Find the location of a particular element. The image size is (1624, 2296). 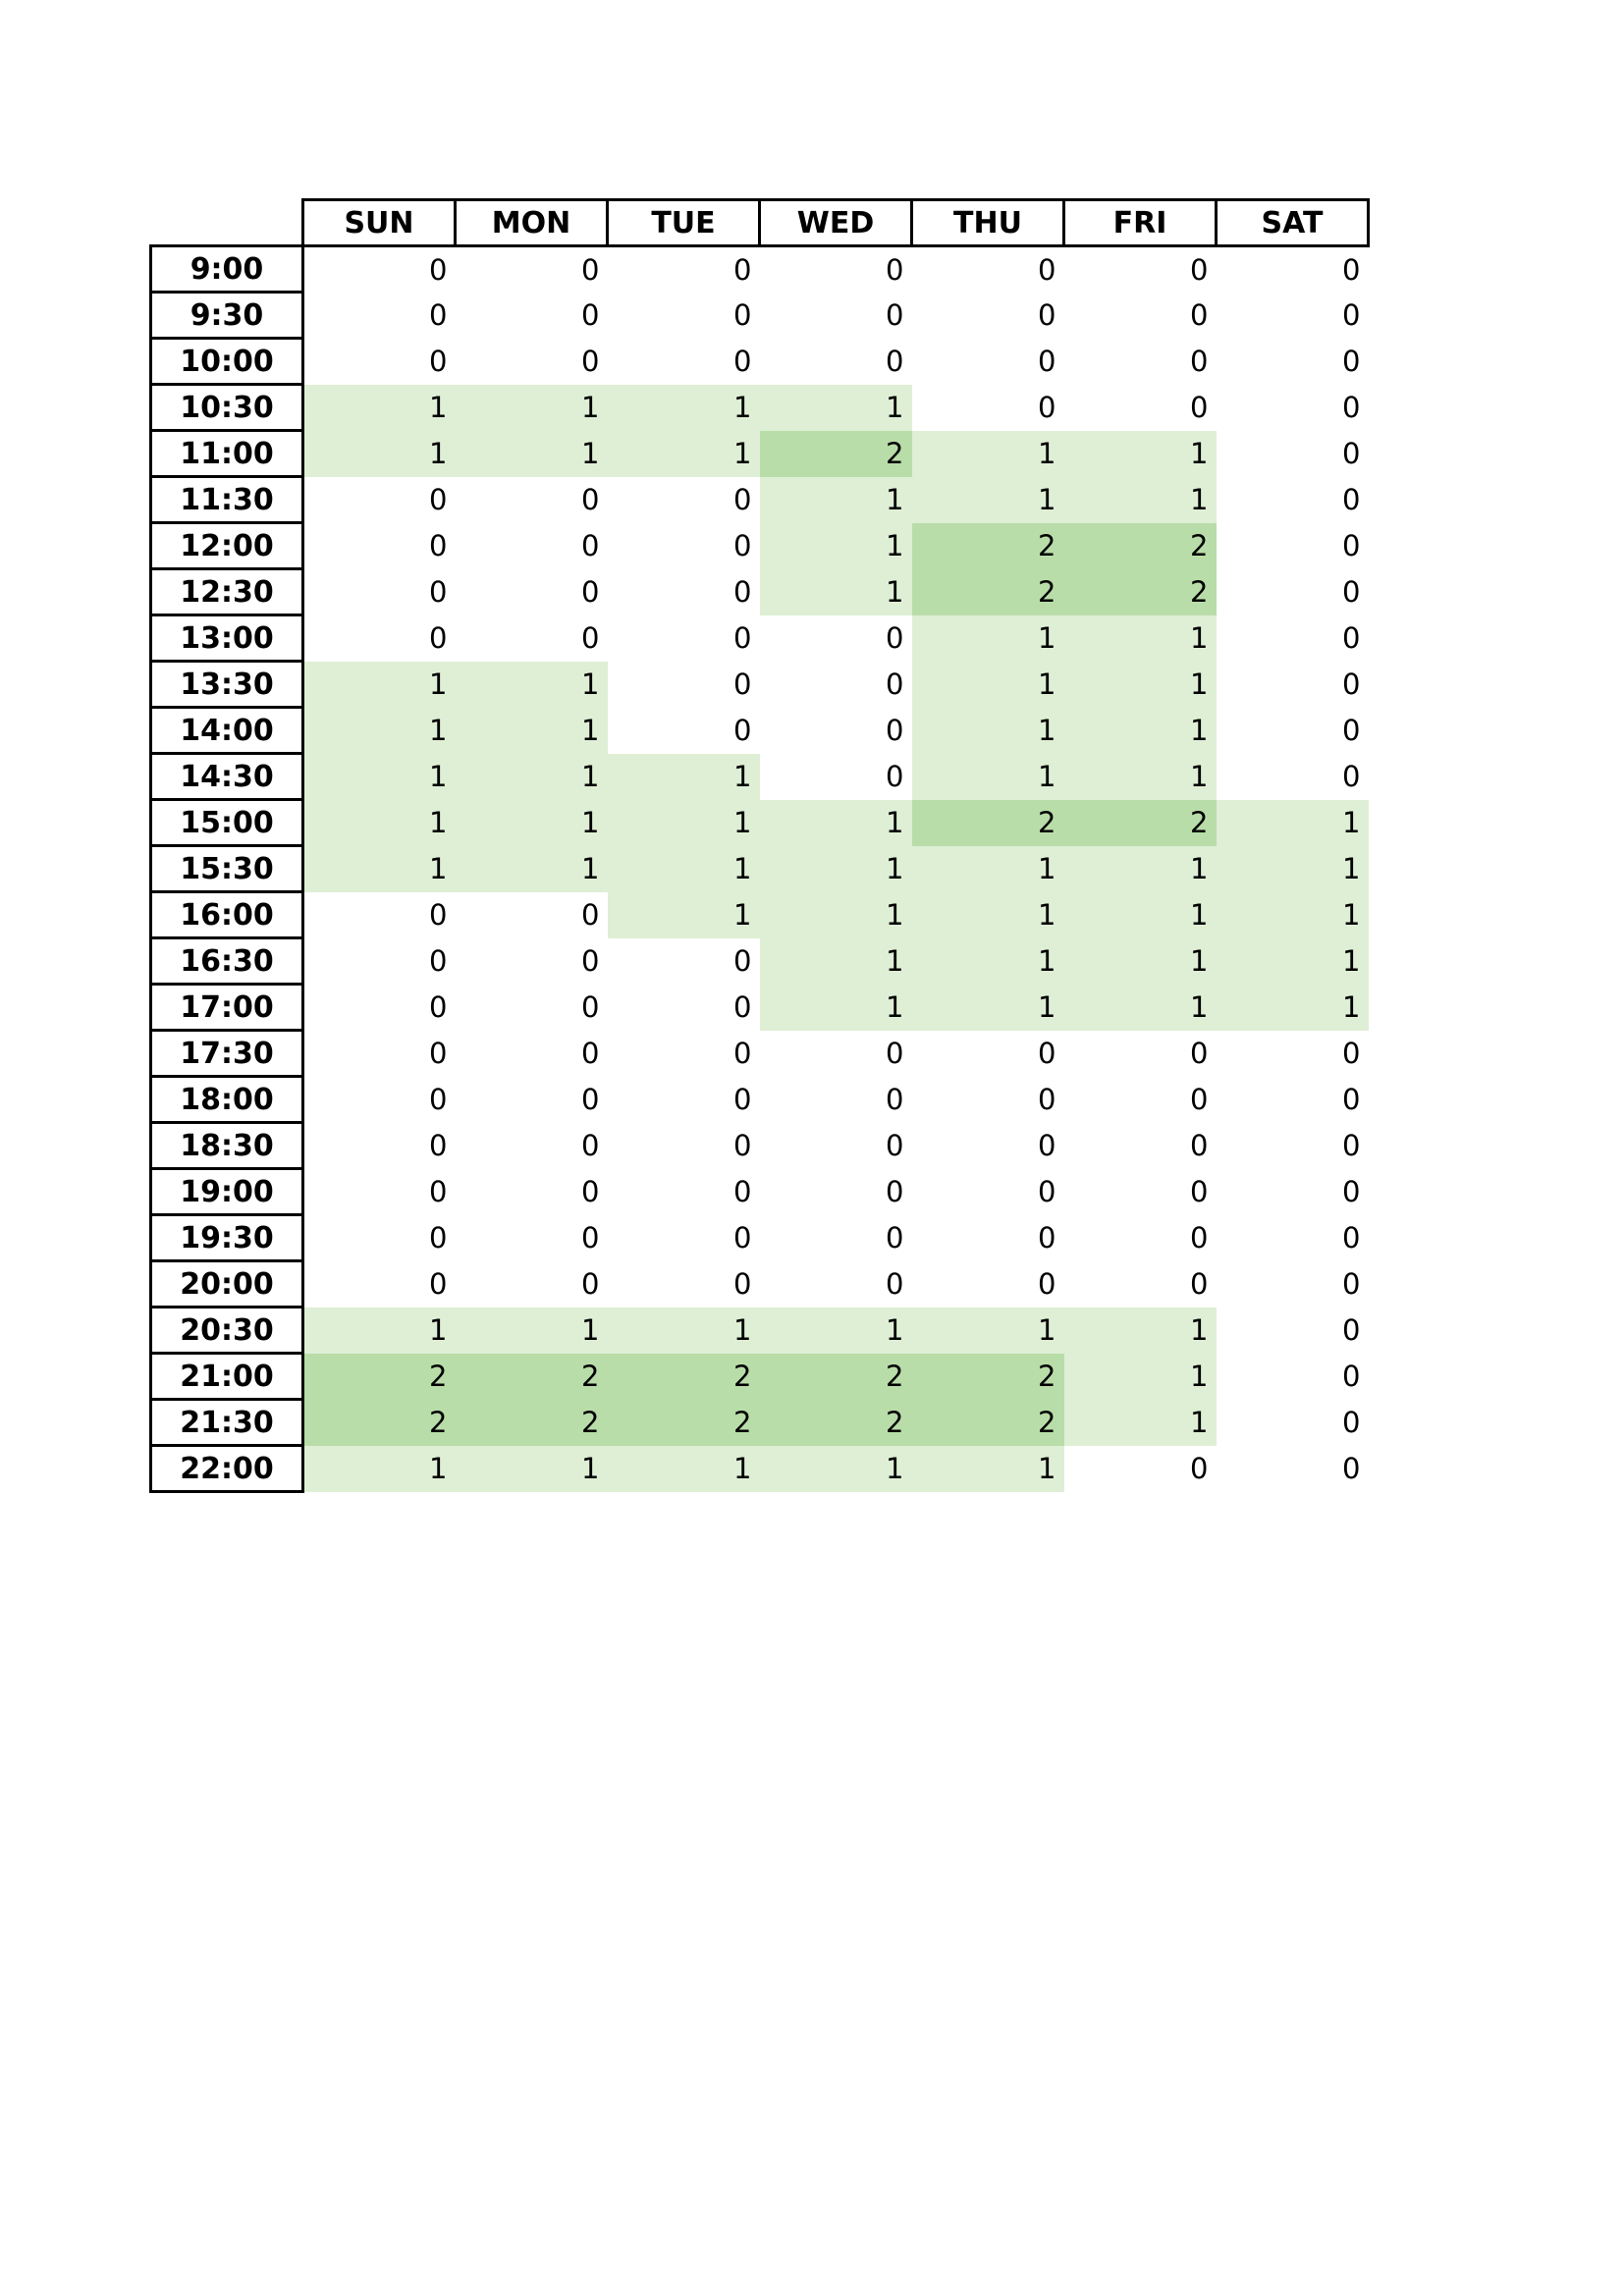

table-row: 14:00 1 1 0 0 1 1 0 is located at coordinates (759, 731).